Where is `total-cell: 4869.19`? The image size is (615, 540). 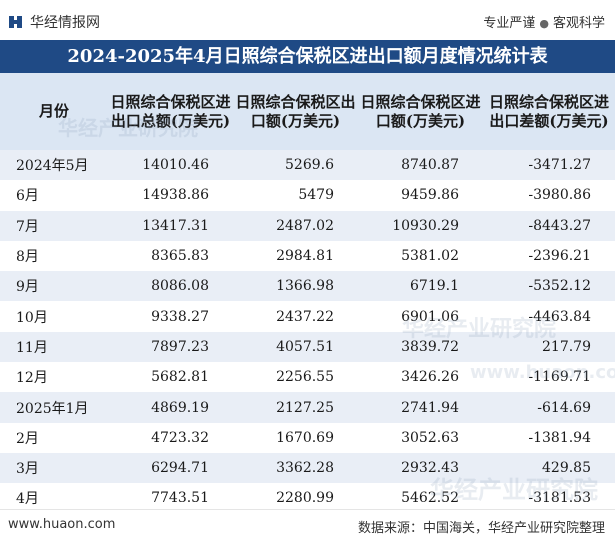 total-cell: 4869.19 is located at coordinates (170, 407).